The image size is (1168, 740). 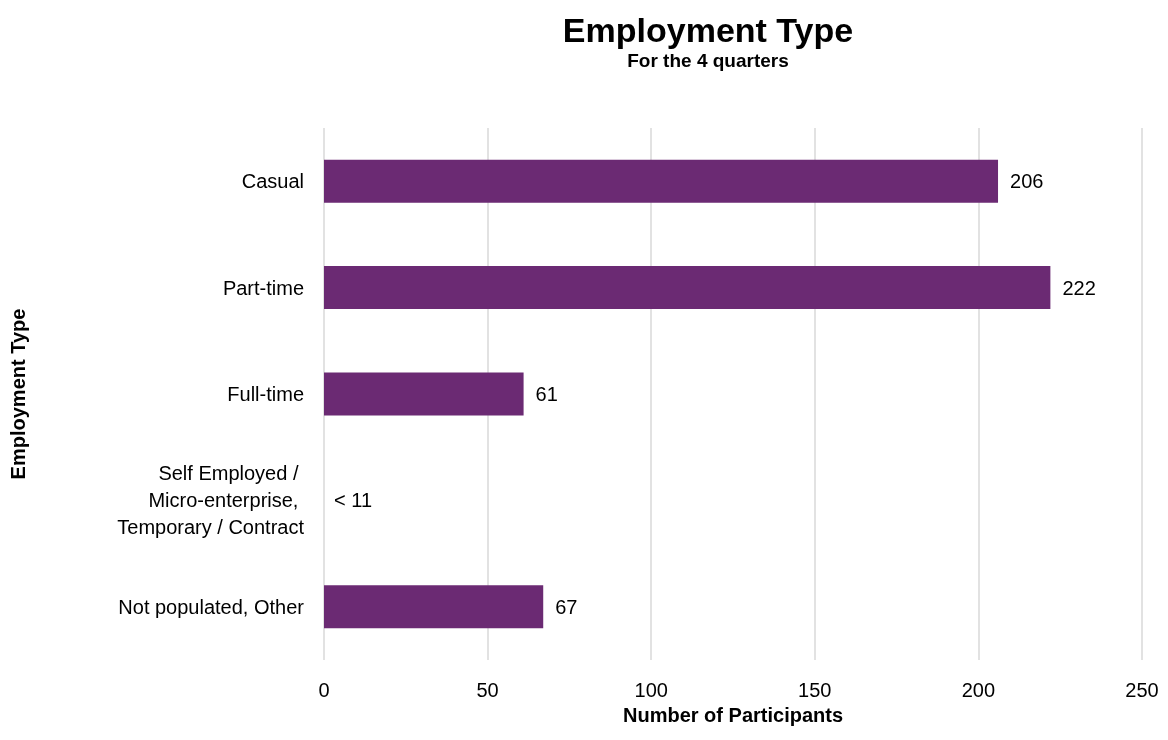 What do you see at coordinates (1079, 287) in the screenshot?
I see `data-label: 222` at bounding box center [1079, 287].